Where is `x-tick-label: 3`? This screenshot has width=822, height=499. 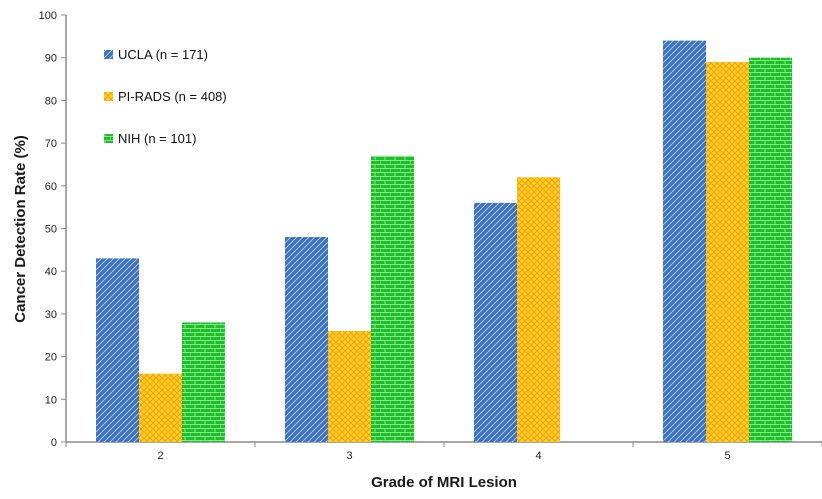 x-tick-label: 3 is located at coordinates (349, 456).